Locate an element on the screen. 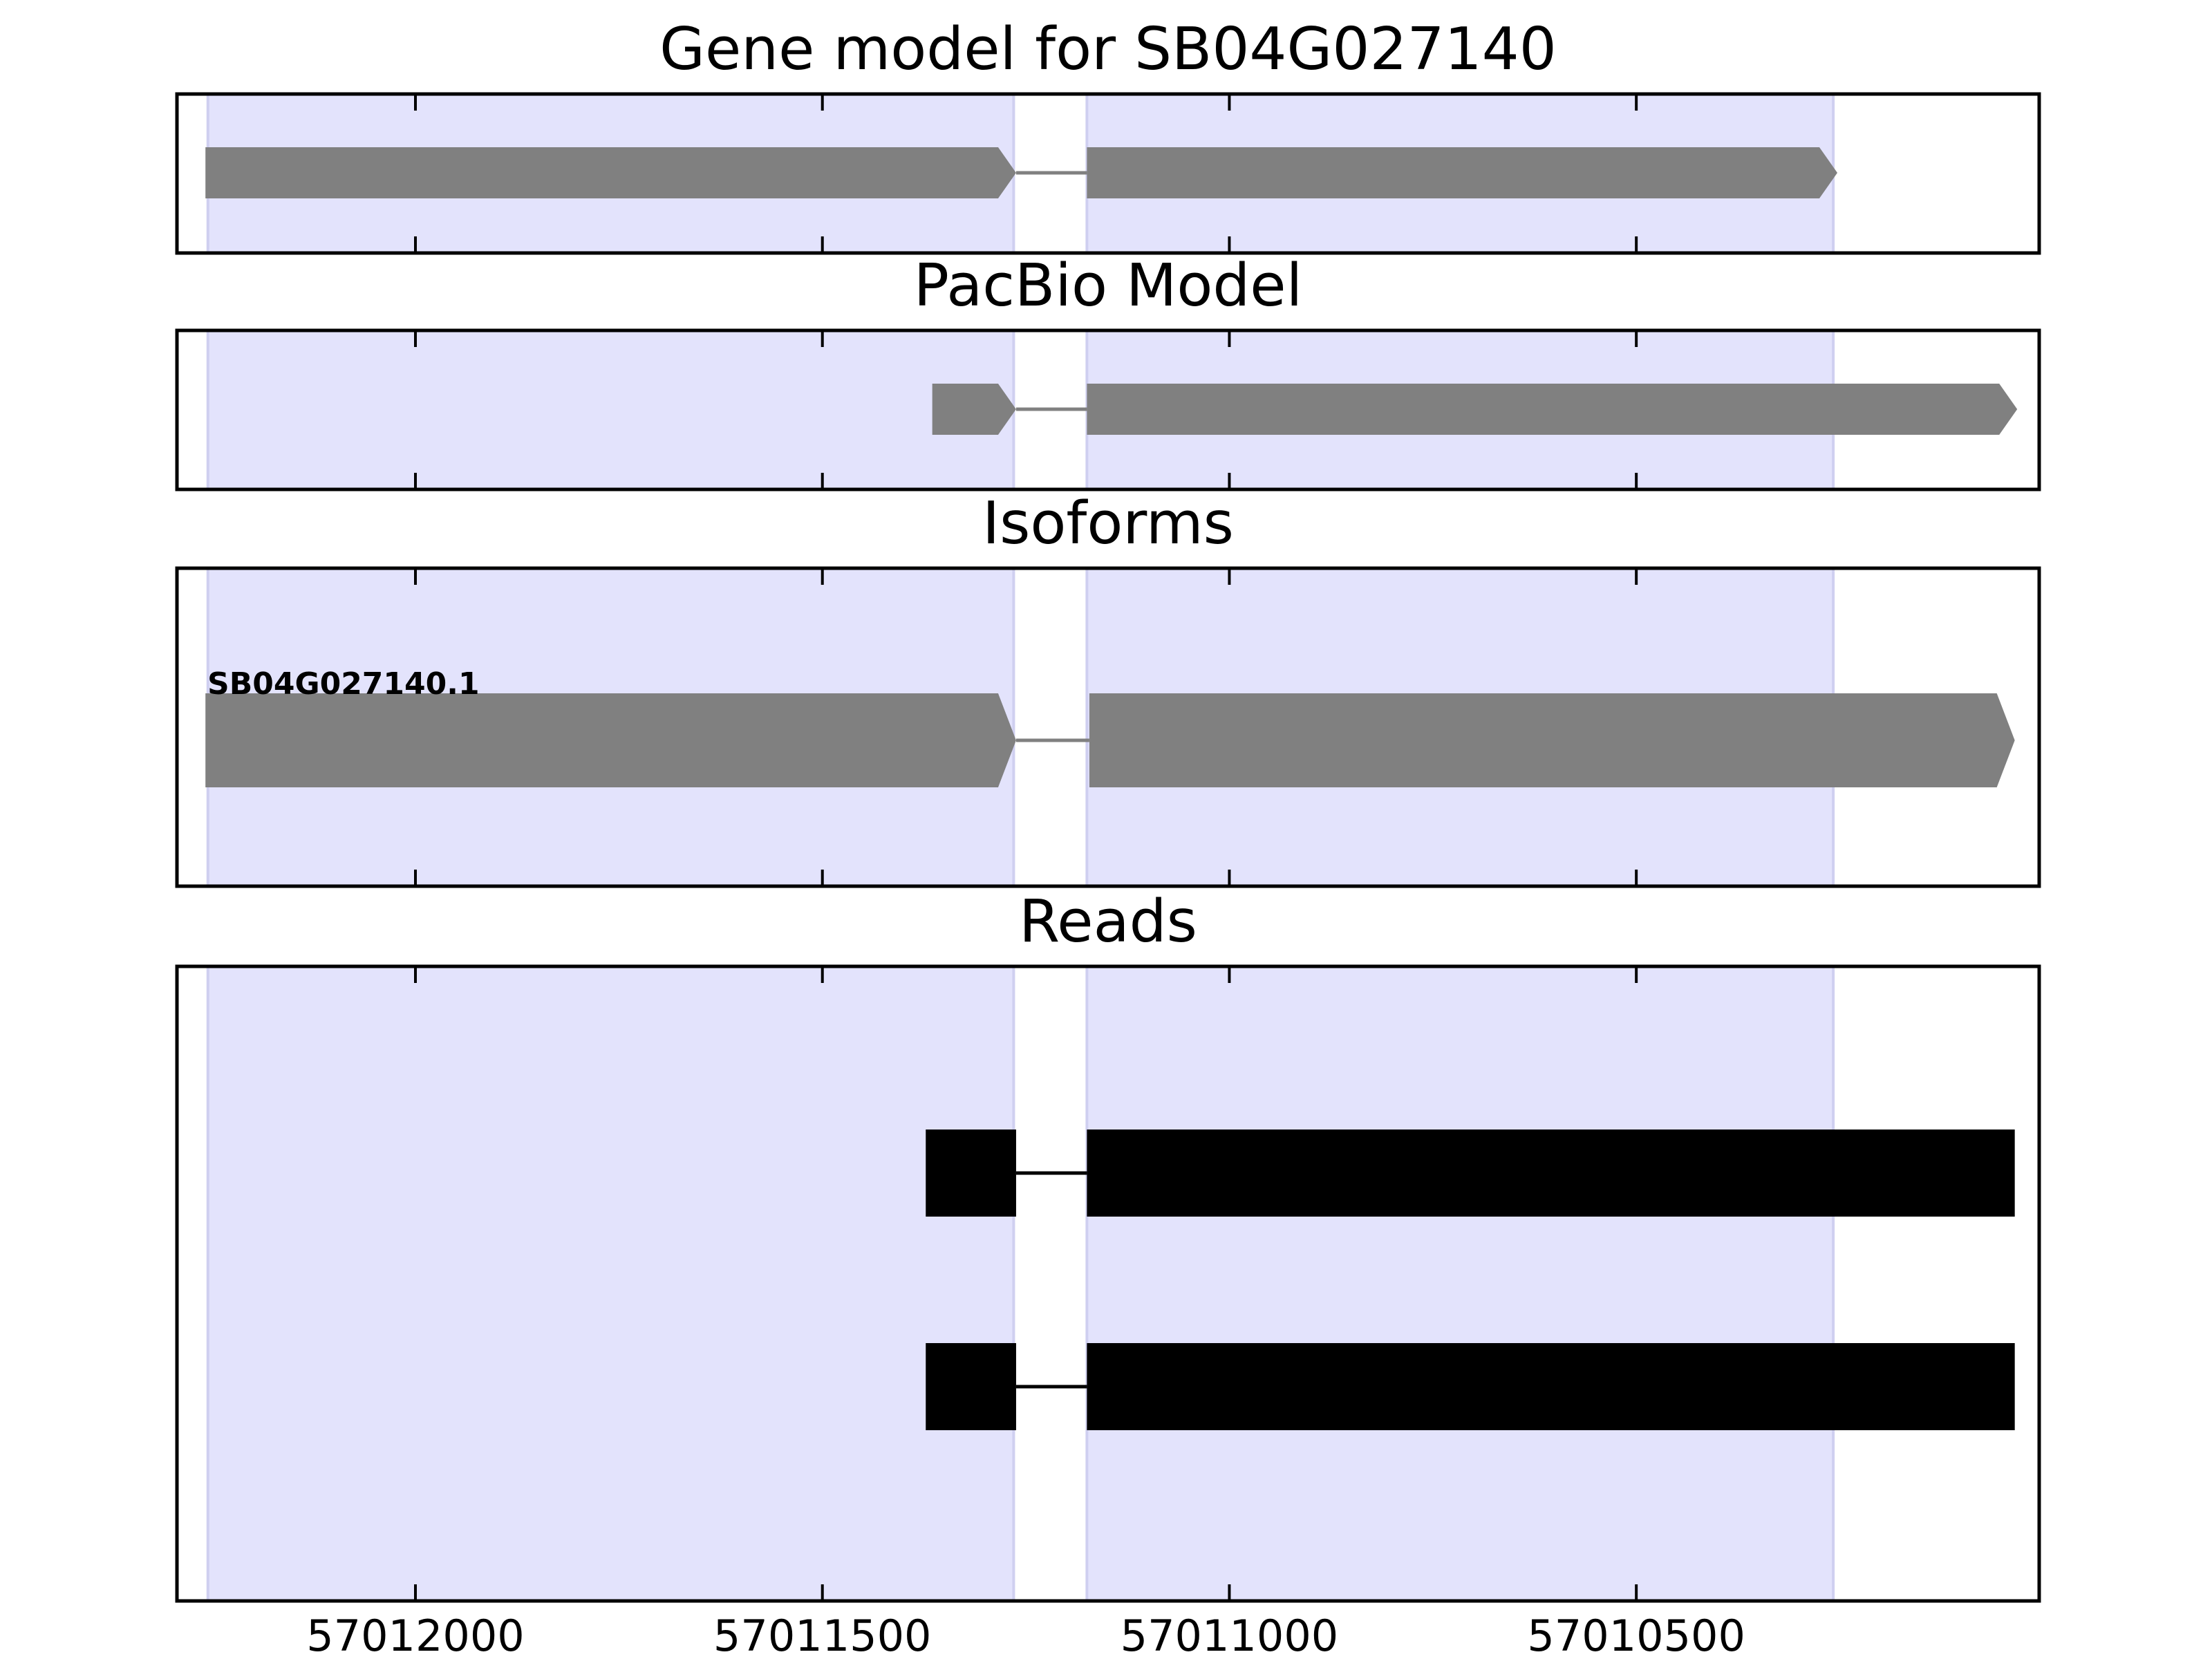 This screenshot has width=2212, height=1659. pacbio-model-ticks is located at coordinates (1025, 409).